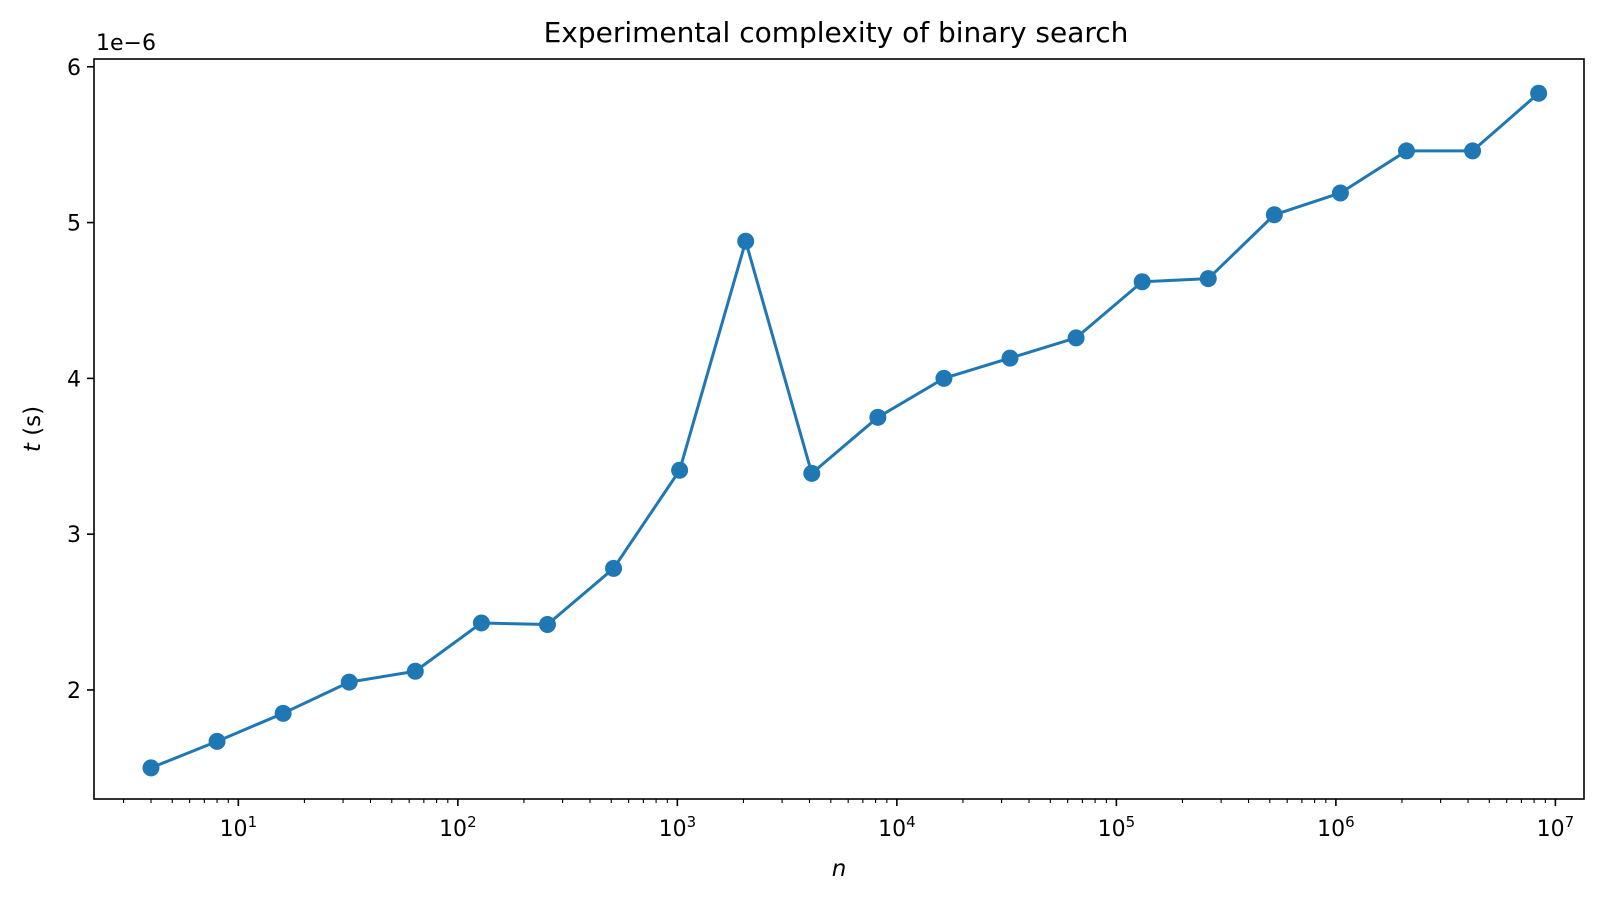 This screenshot has height=901, width=1600. I want to click on x-axis-label: n, so click(839, 869).